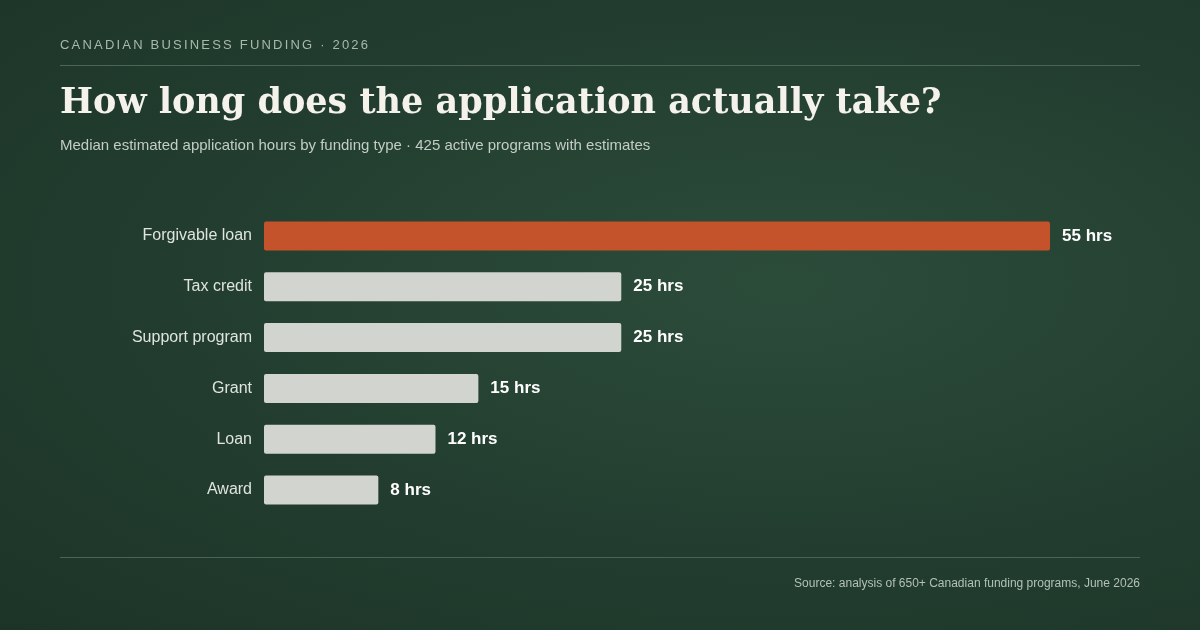 The width and height of the screenshot is (1200, 630). I want to click on chart-title: How long does the application actually take?, so click(501, 100).